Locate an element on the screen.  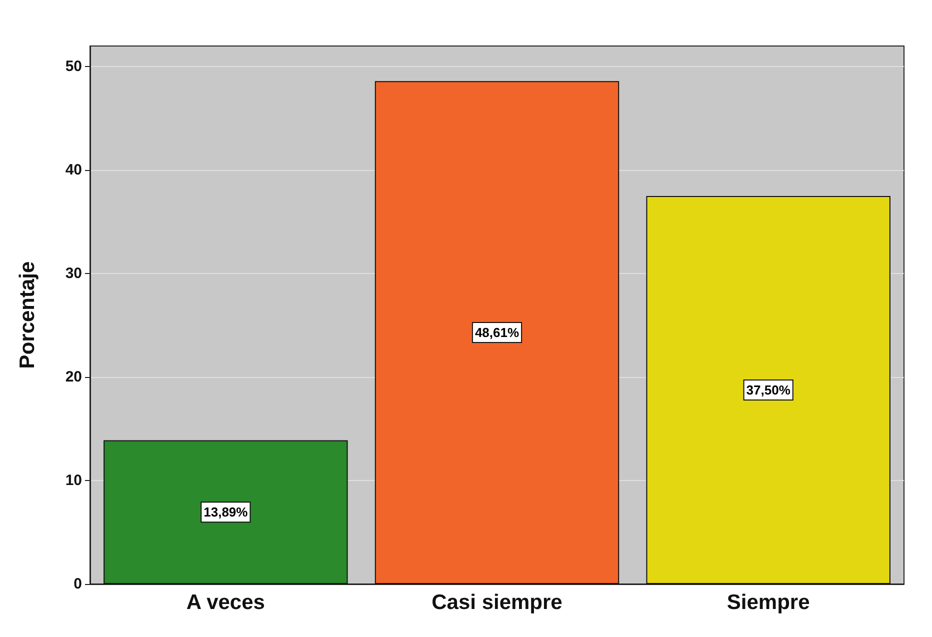
data-label: 13,89% is located at coordinates (226, 512).